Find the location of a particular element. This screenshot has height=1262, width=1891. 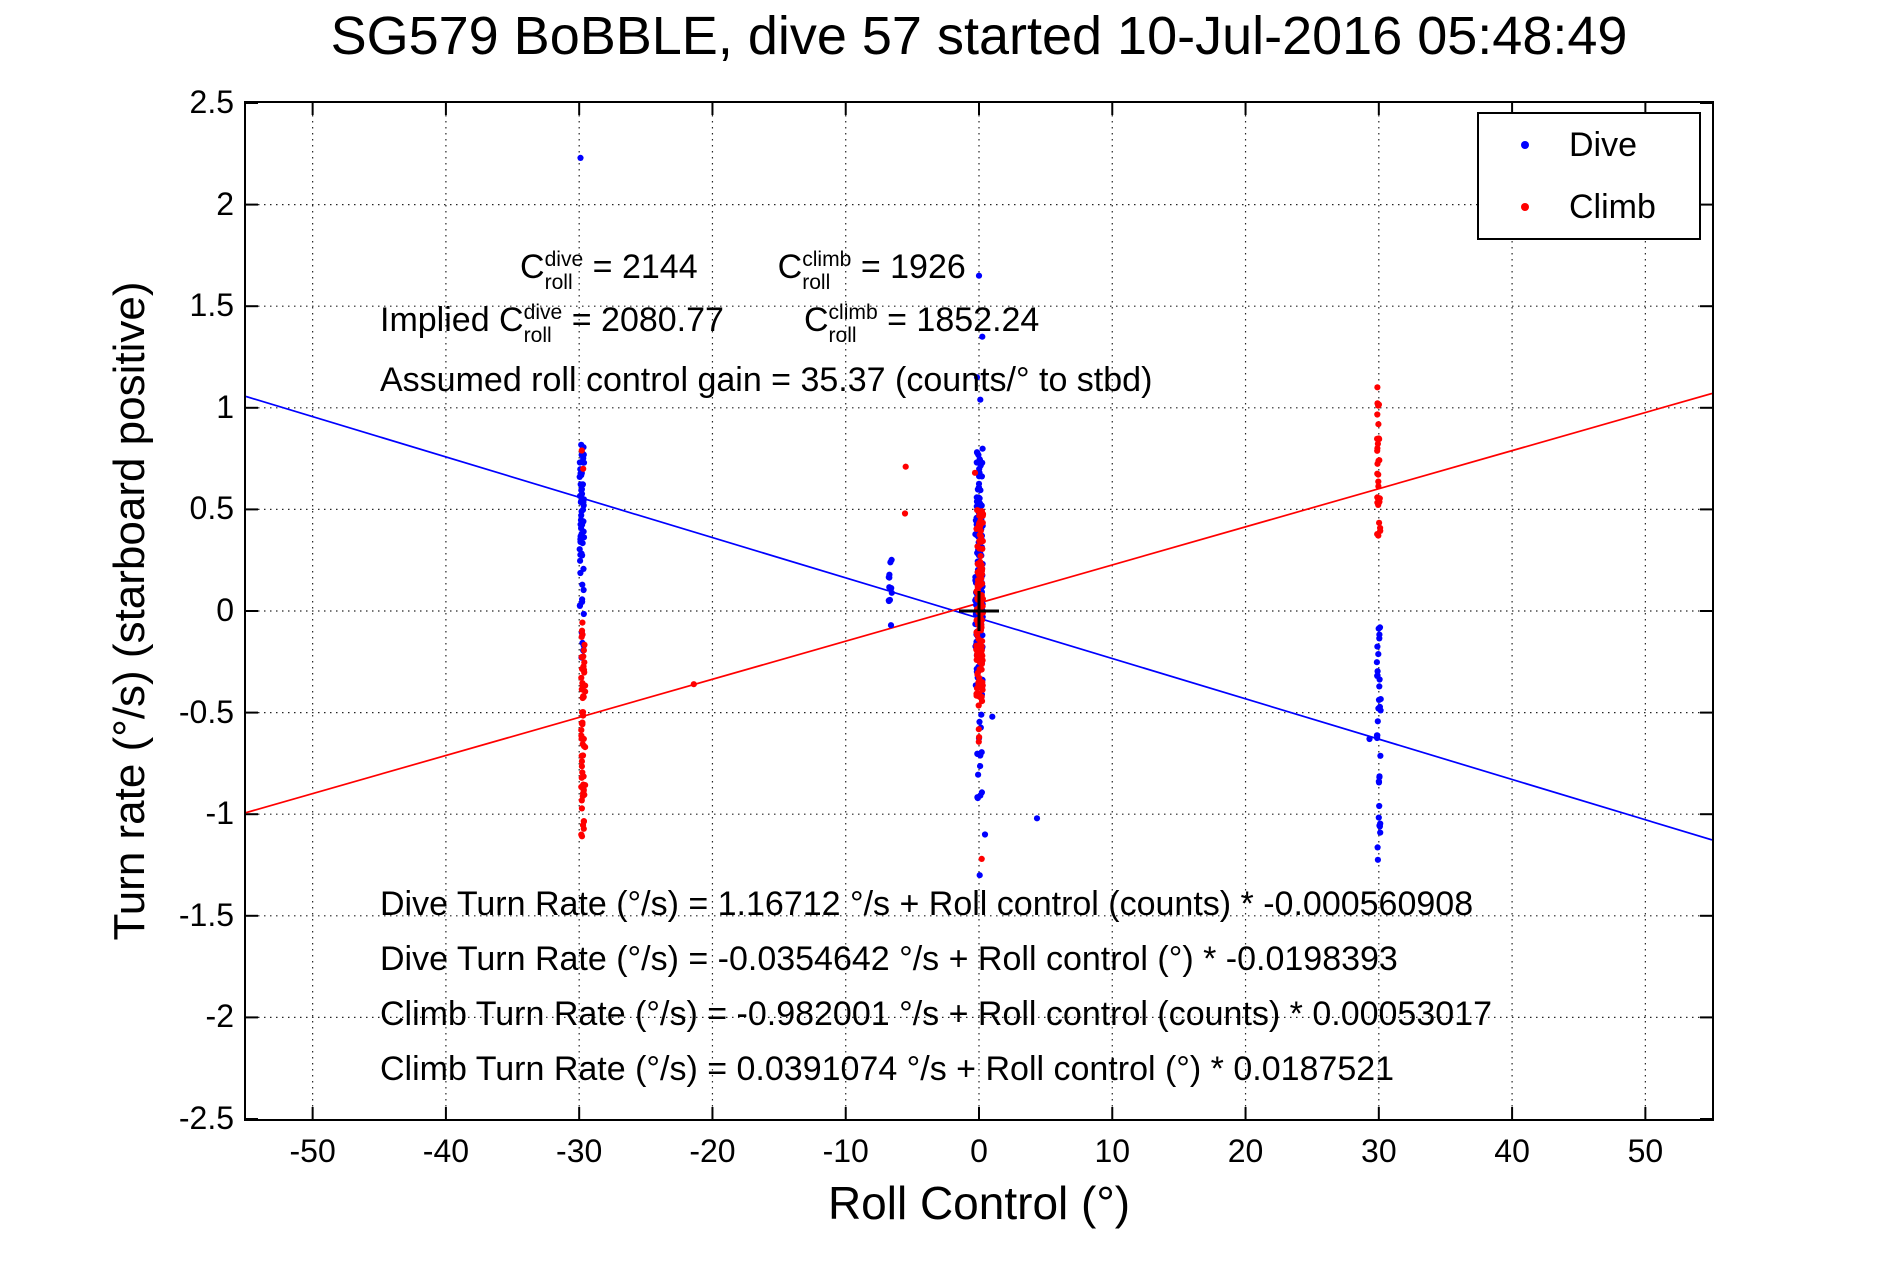

legend-item-dive: Dive is located at coordinates (1589, 145).